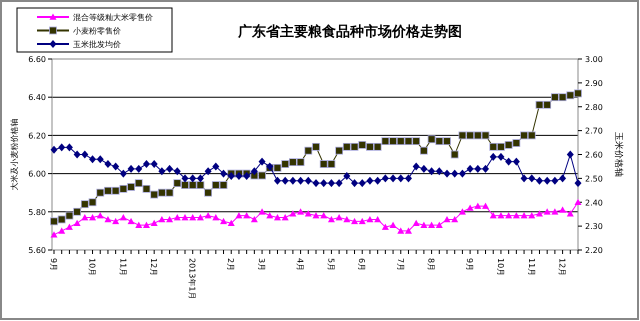  I want to click on y2-tick-label: 2.40, so click(594, 203).